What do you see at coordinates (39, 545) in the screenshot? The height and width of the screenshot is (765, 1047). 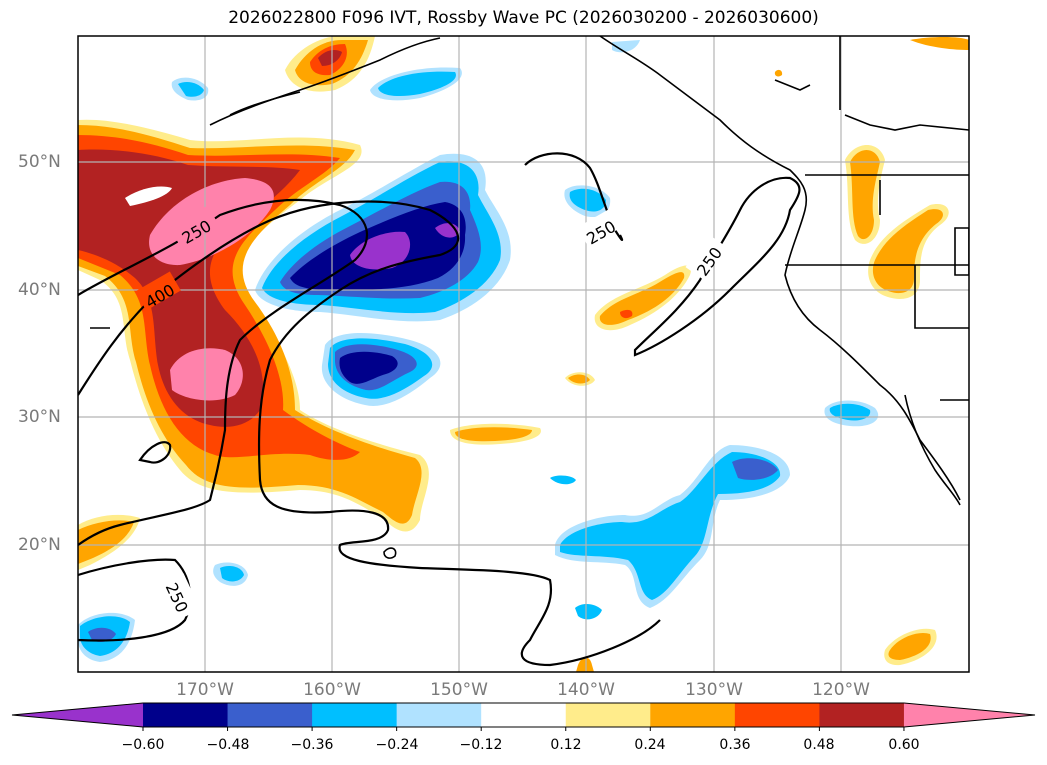 I see `lat-label-20: 20°N` at bounding box center [39, 545].